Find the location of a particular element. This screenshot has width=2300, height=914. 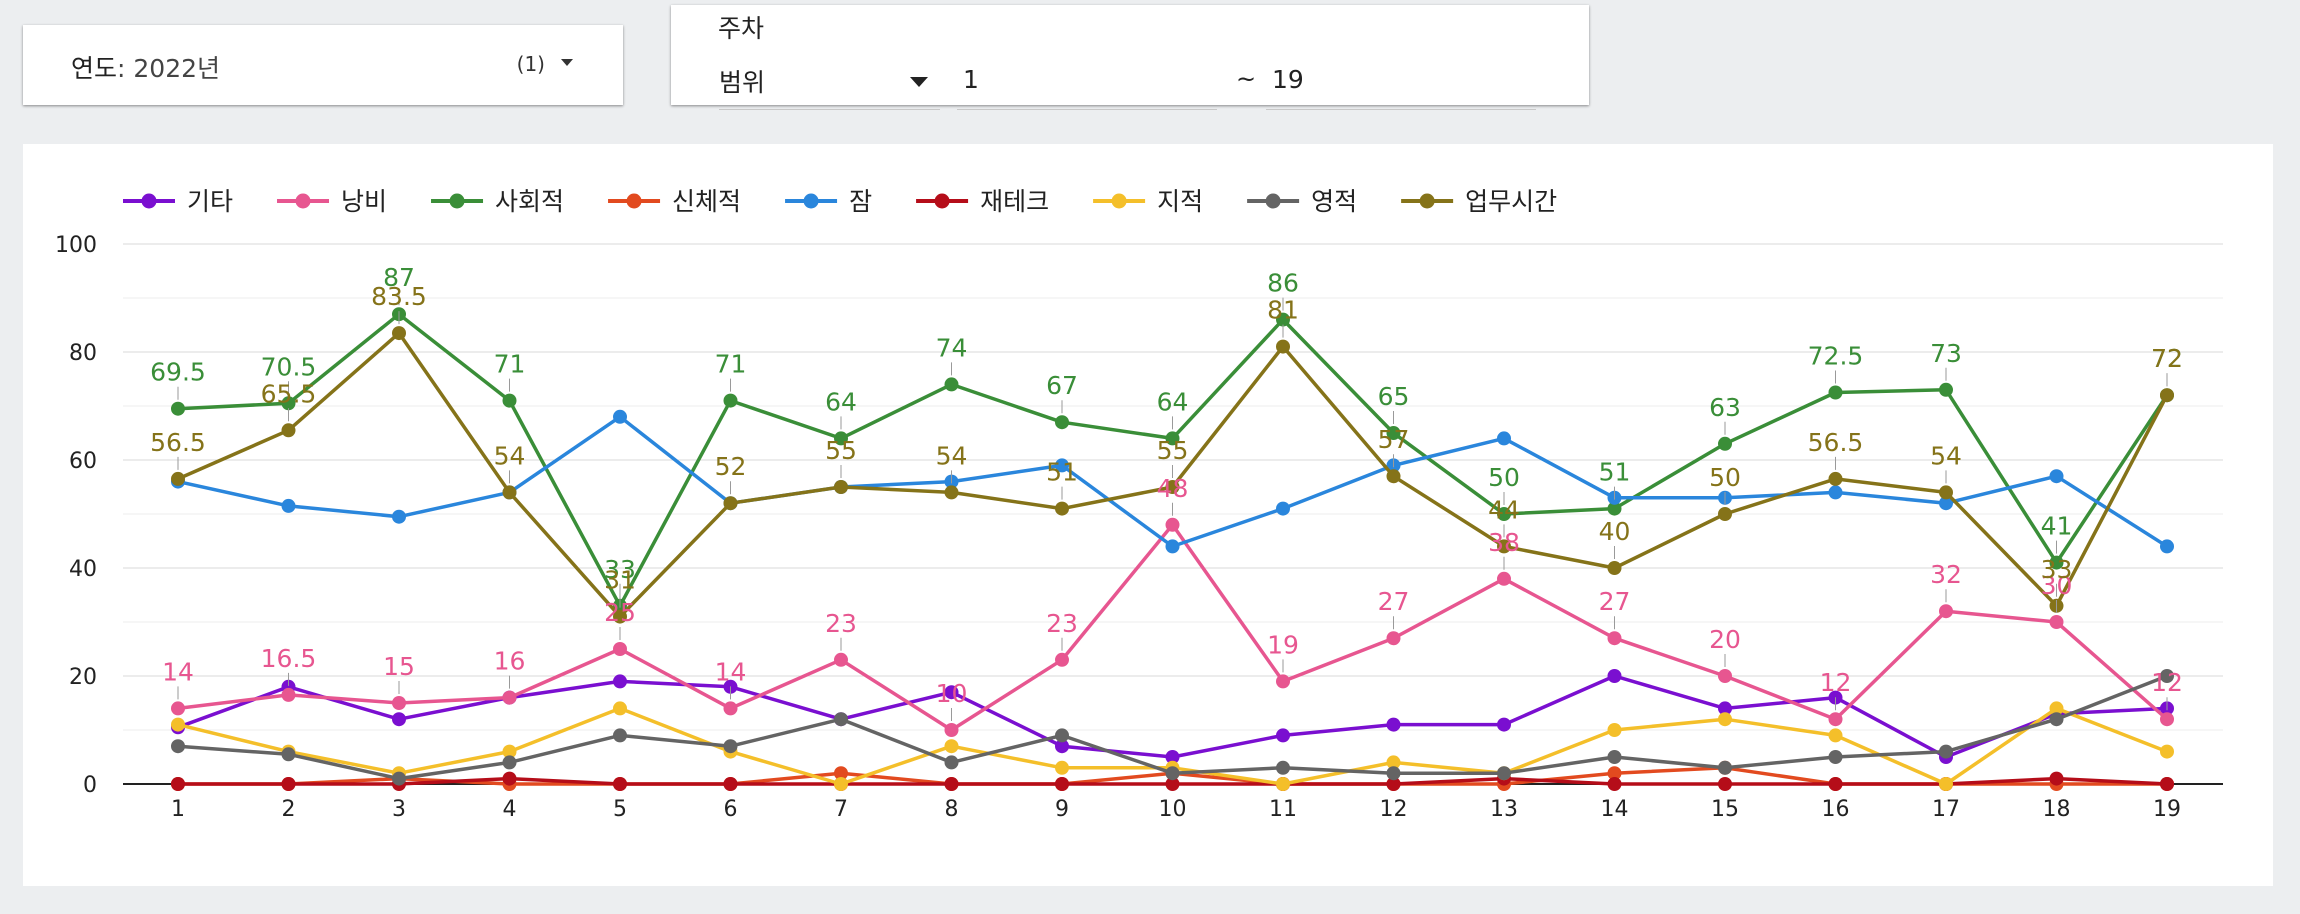

data-label: 16.5 is located at coordinates (289, 658).